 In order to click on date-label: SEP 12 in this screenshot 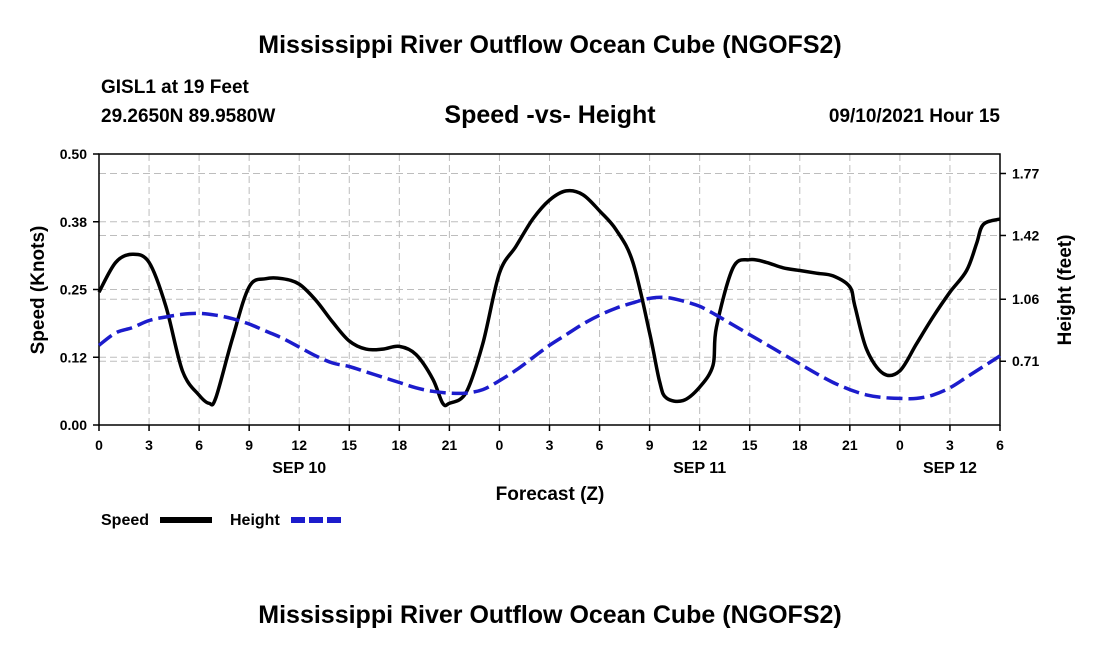, I will do `click(950, 468)`.